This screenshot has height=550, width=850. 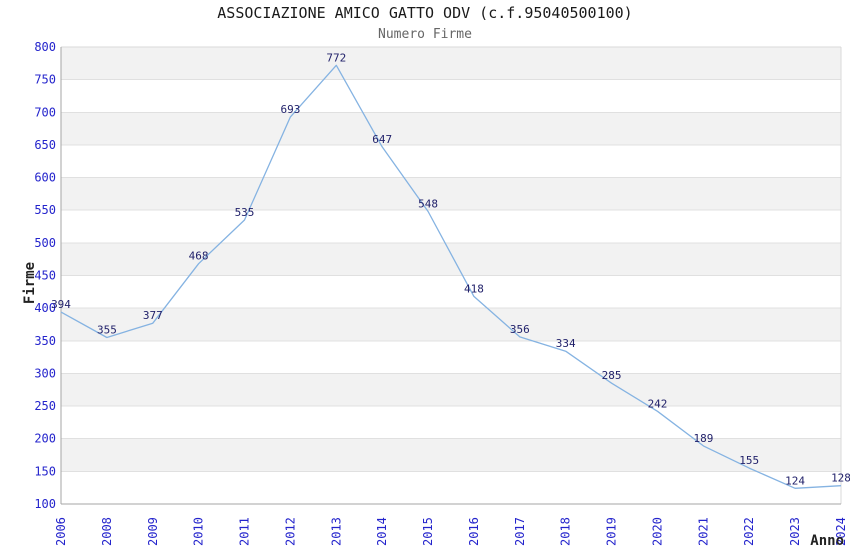 I want to click on x-tick-label: 2009, so click(x=153, y=531).